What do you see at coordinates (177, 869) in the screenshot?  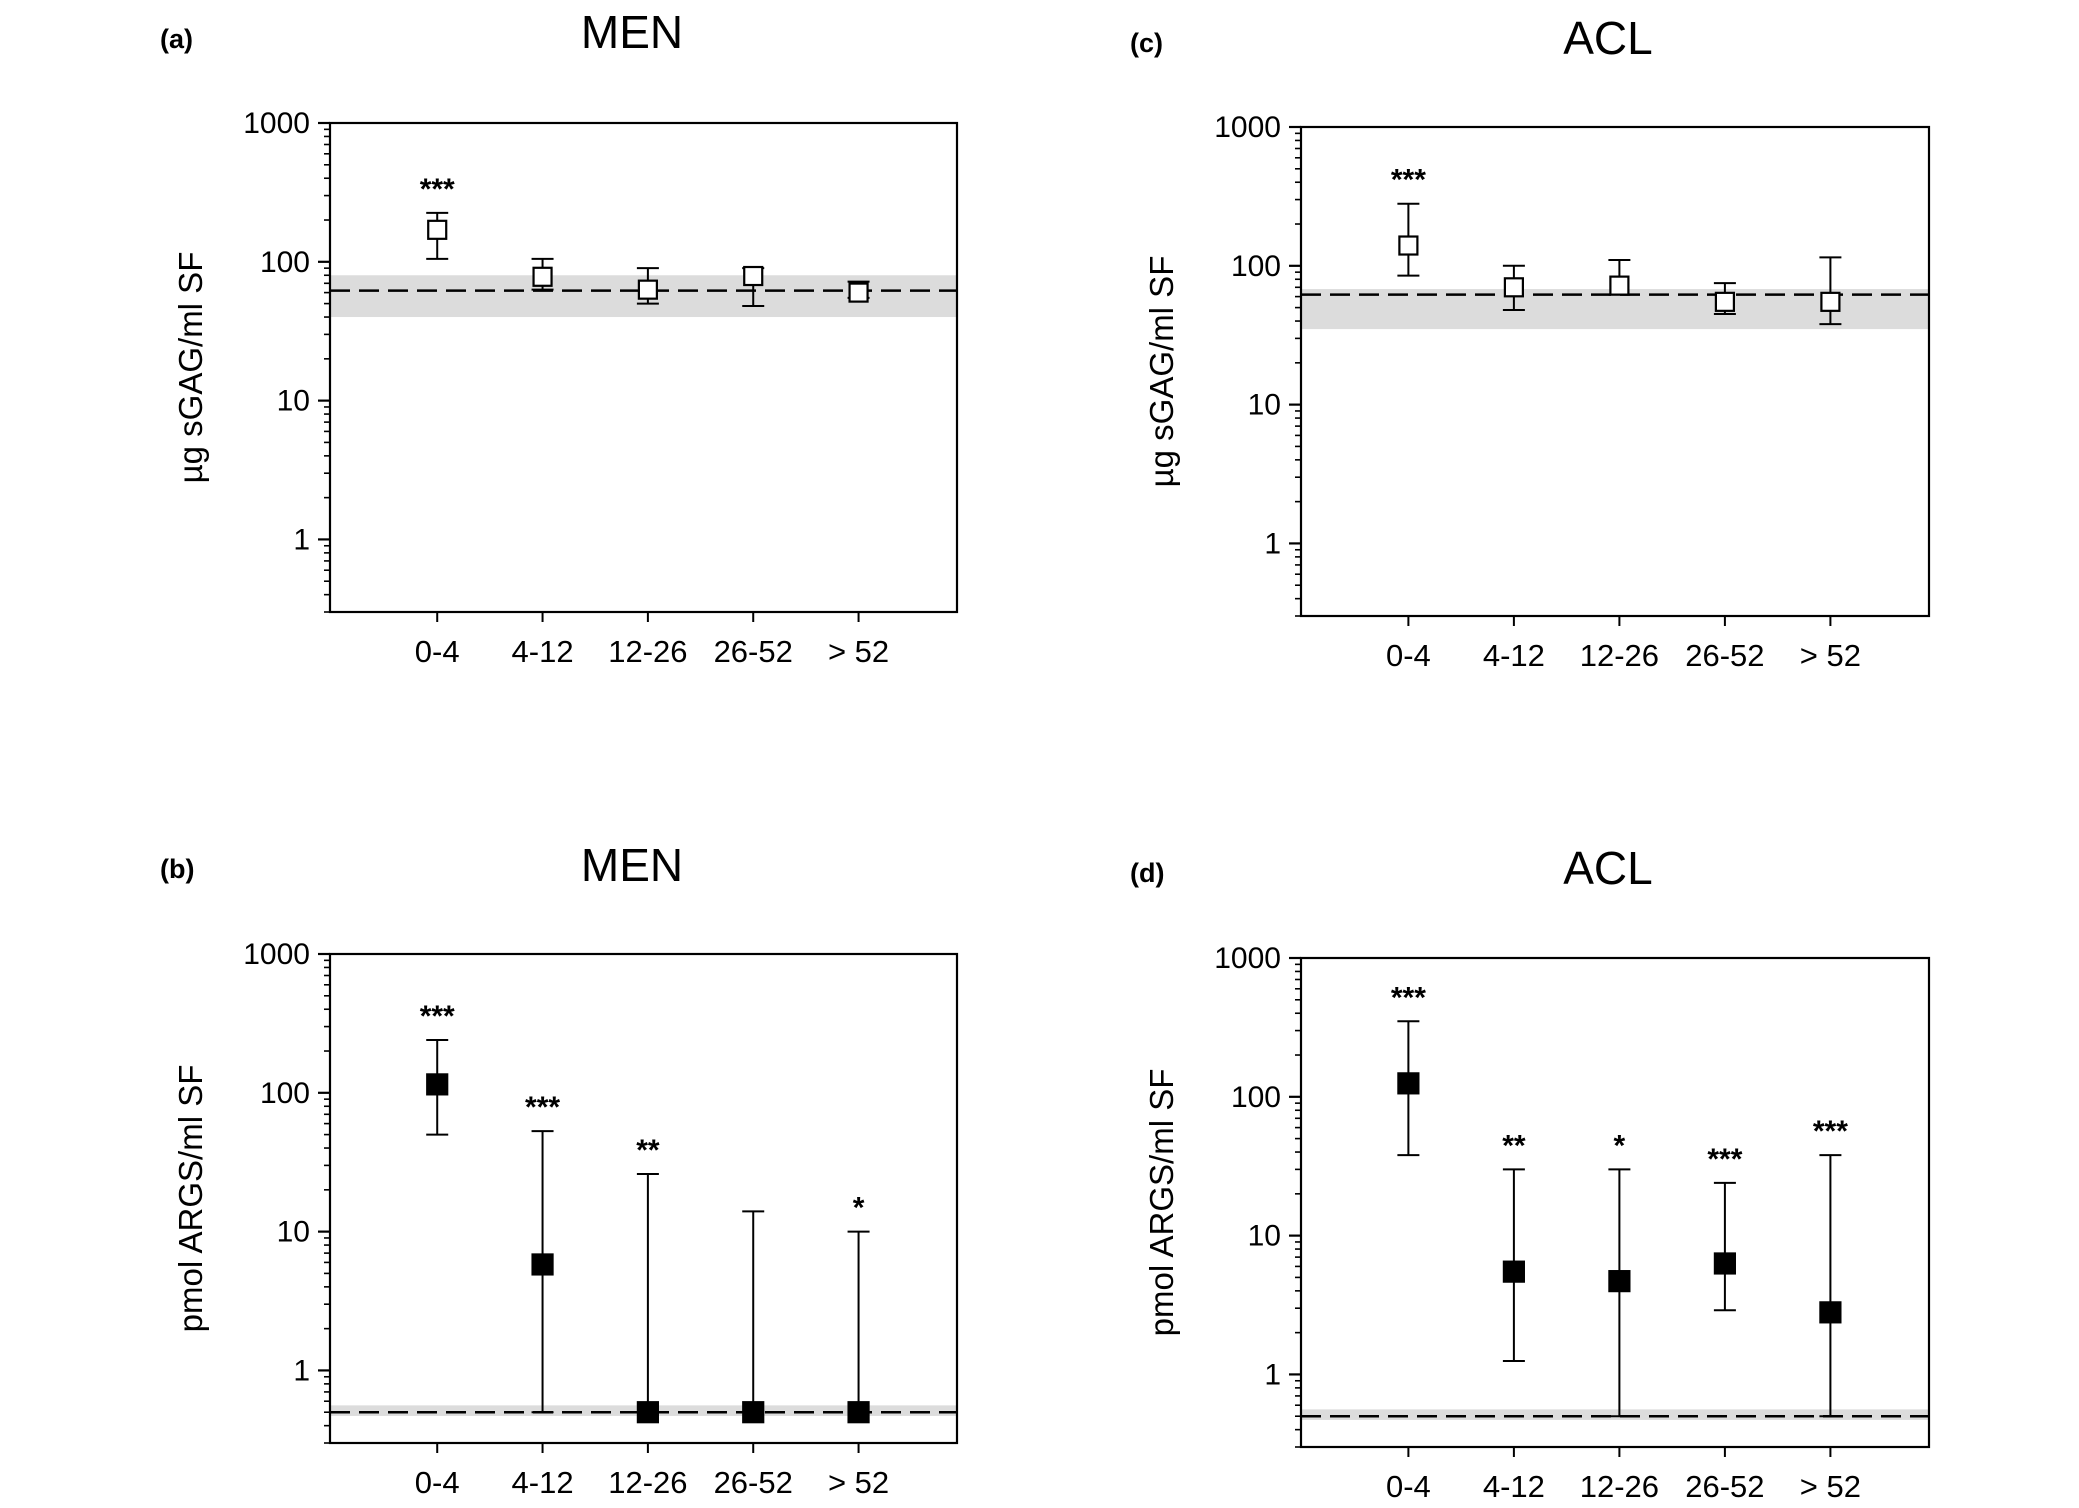 I see `panel-label: (b)` at bounding box center [177, 869].